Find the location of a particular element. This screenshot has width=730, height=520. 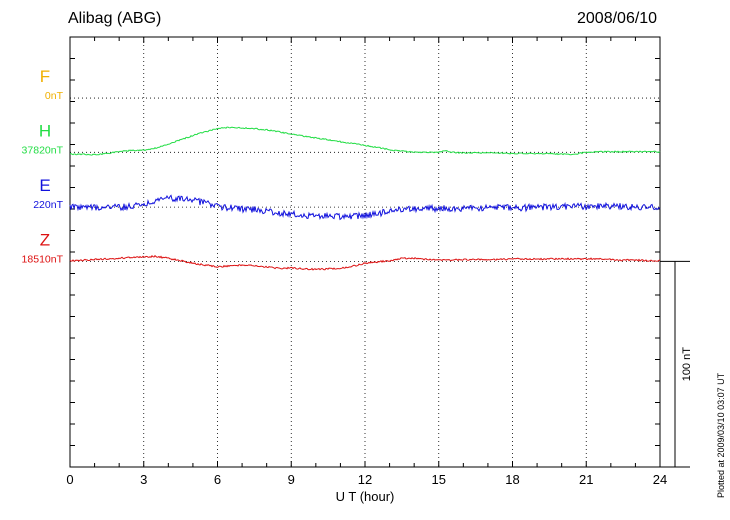

x-tick-label: 21 is located at coordinates (586, 479).